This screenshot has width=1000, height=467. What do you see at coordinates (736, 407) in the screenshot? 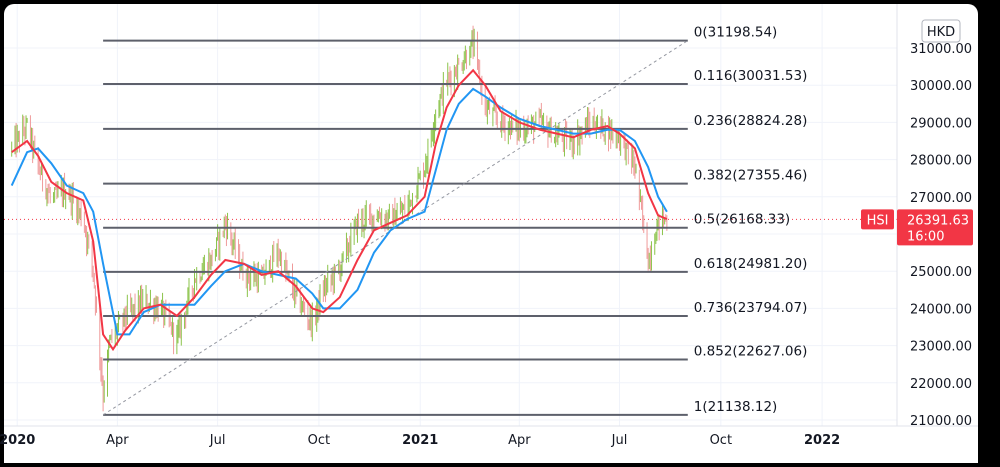
I see `fib-label-8: 1(21138.12)` at bounding box center [736, 407].